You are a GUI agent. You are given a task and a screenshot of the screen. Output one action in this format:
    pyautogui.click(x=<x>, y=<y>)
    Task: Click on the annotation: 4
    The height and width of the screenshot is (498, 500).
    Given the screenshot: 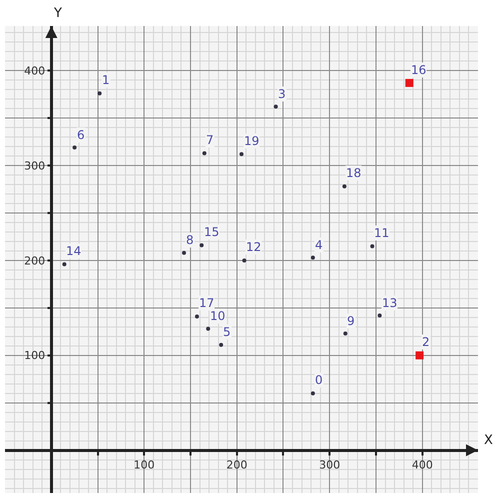 What is the action you would take?
    pyautogui.click(x=319, y=245)
    